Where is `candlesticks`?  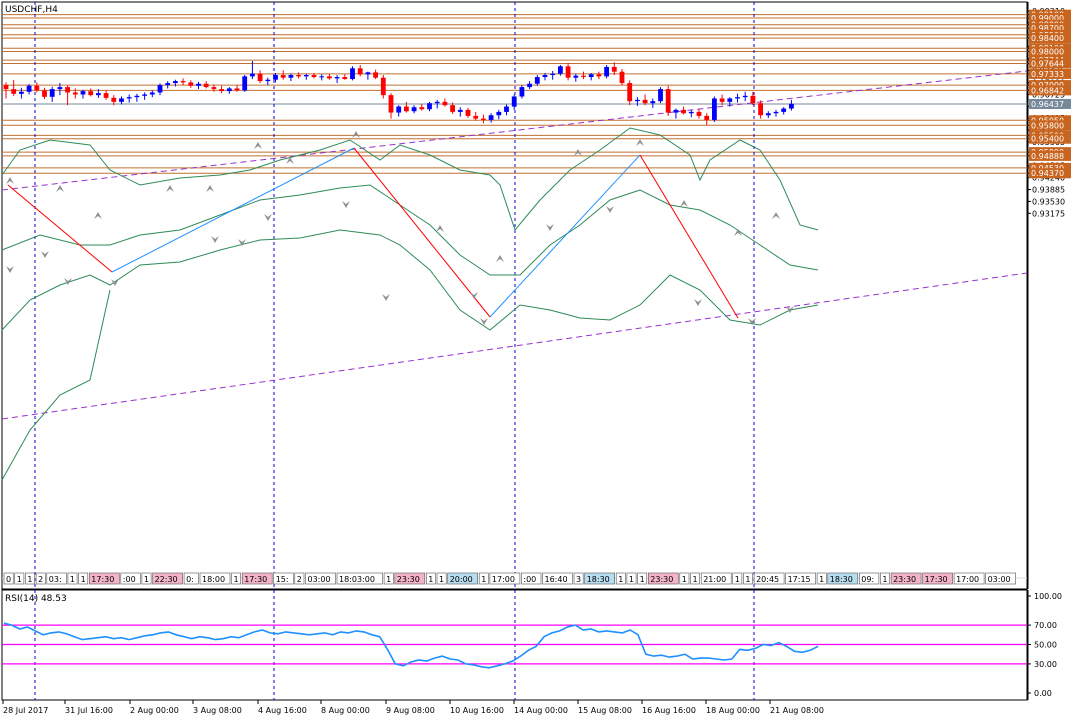
candlesticks is located at coordinates (398, 93).